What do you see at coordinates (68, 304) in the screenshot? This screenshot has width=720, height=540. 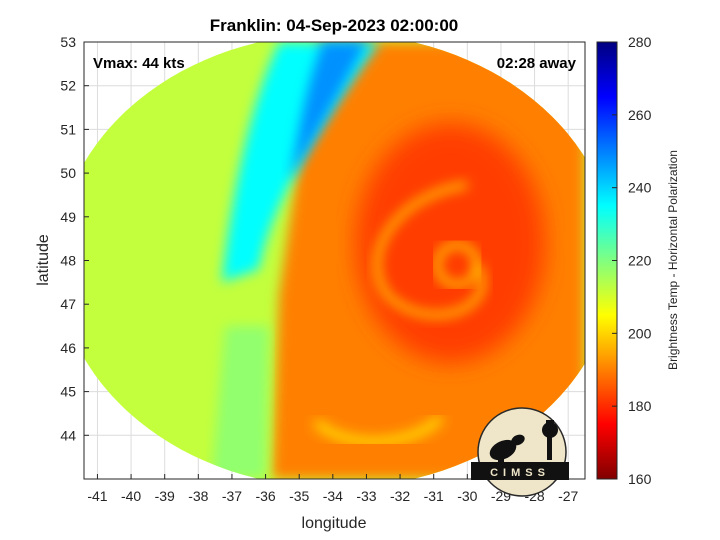 I see `y-tick-label: 47` at bounding box center [68, 304].